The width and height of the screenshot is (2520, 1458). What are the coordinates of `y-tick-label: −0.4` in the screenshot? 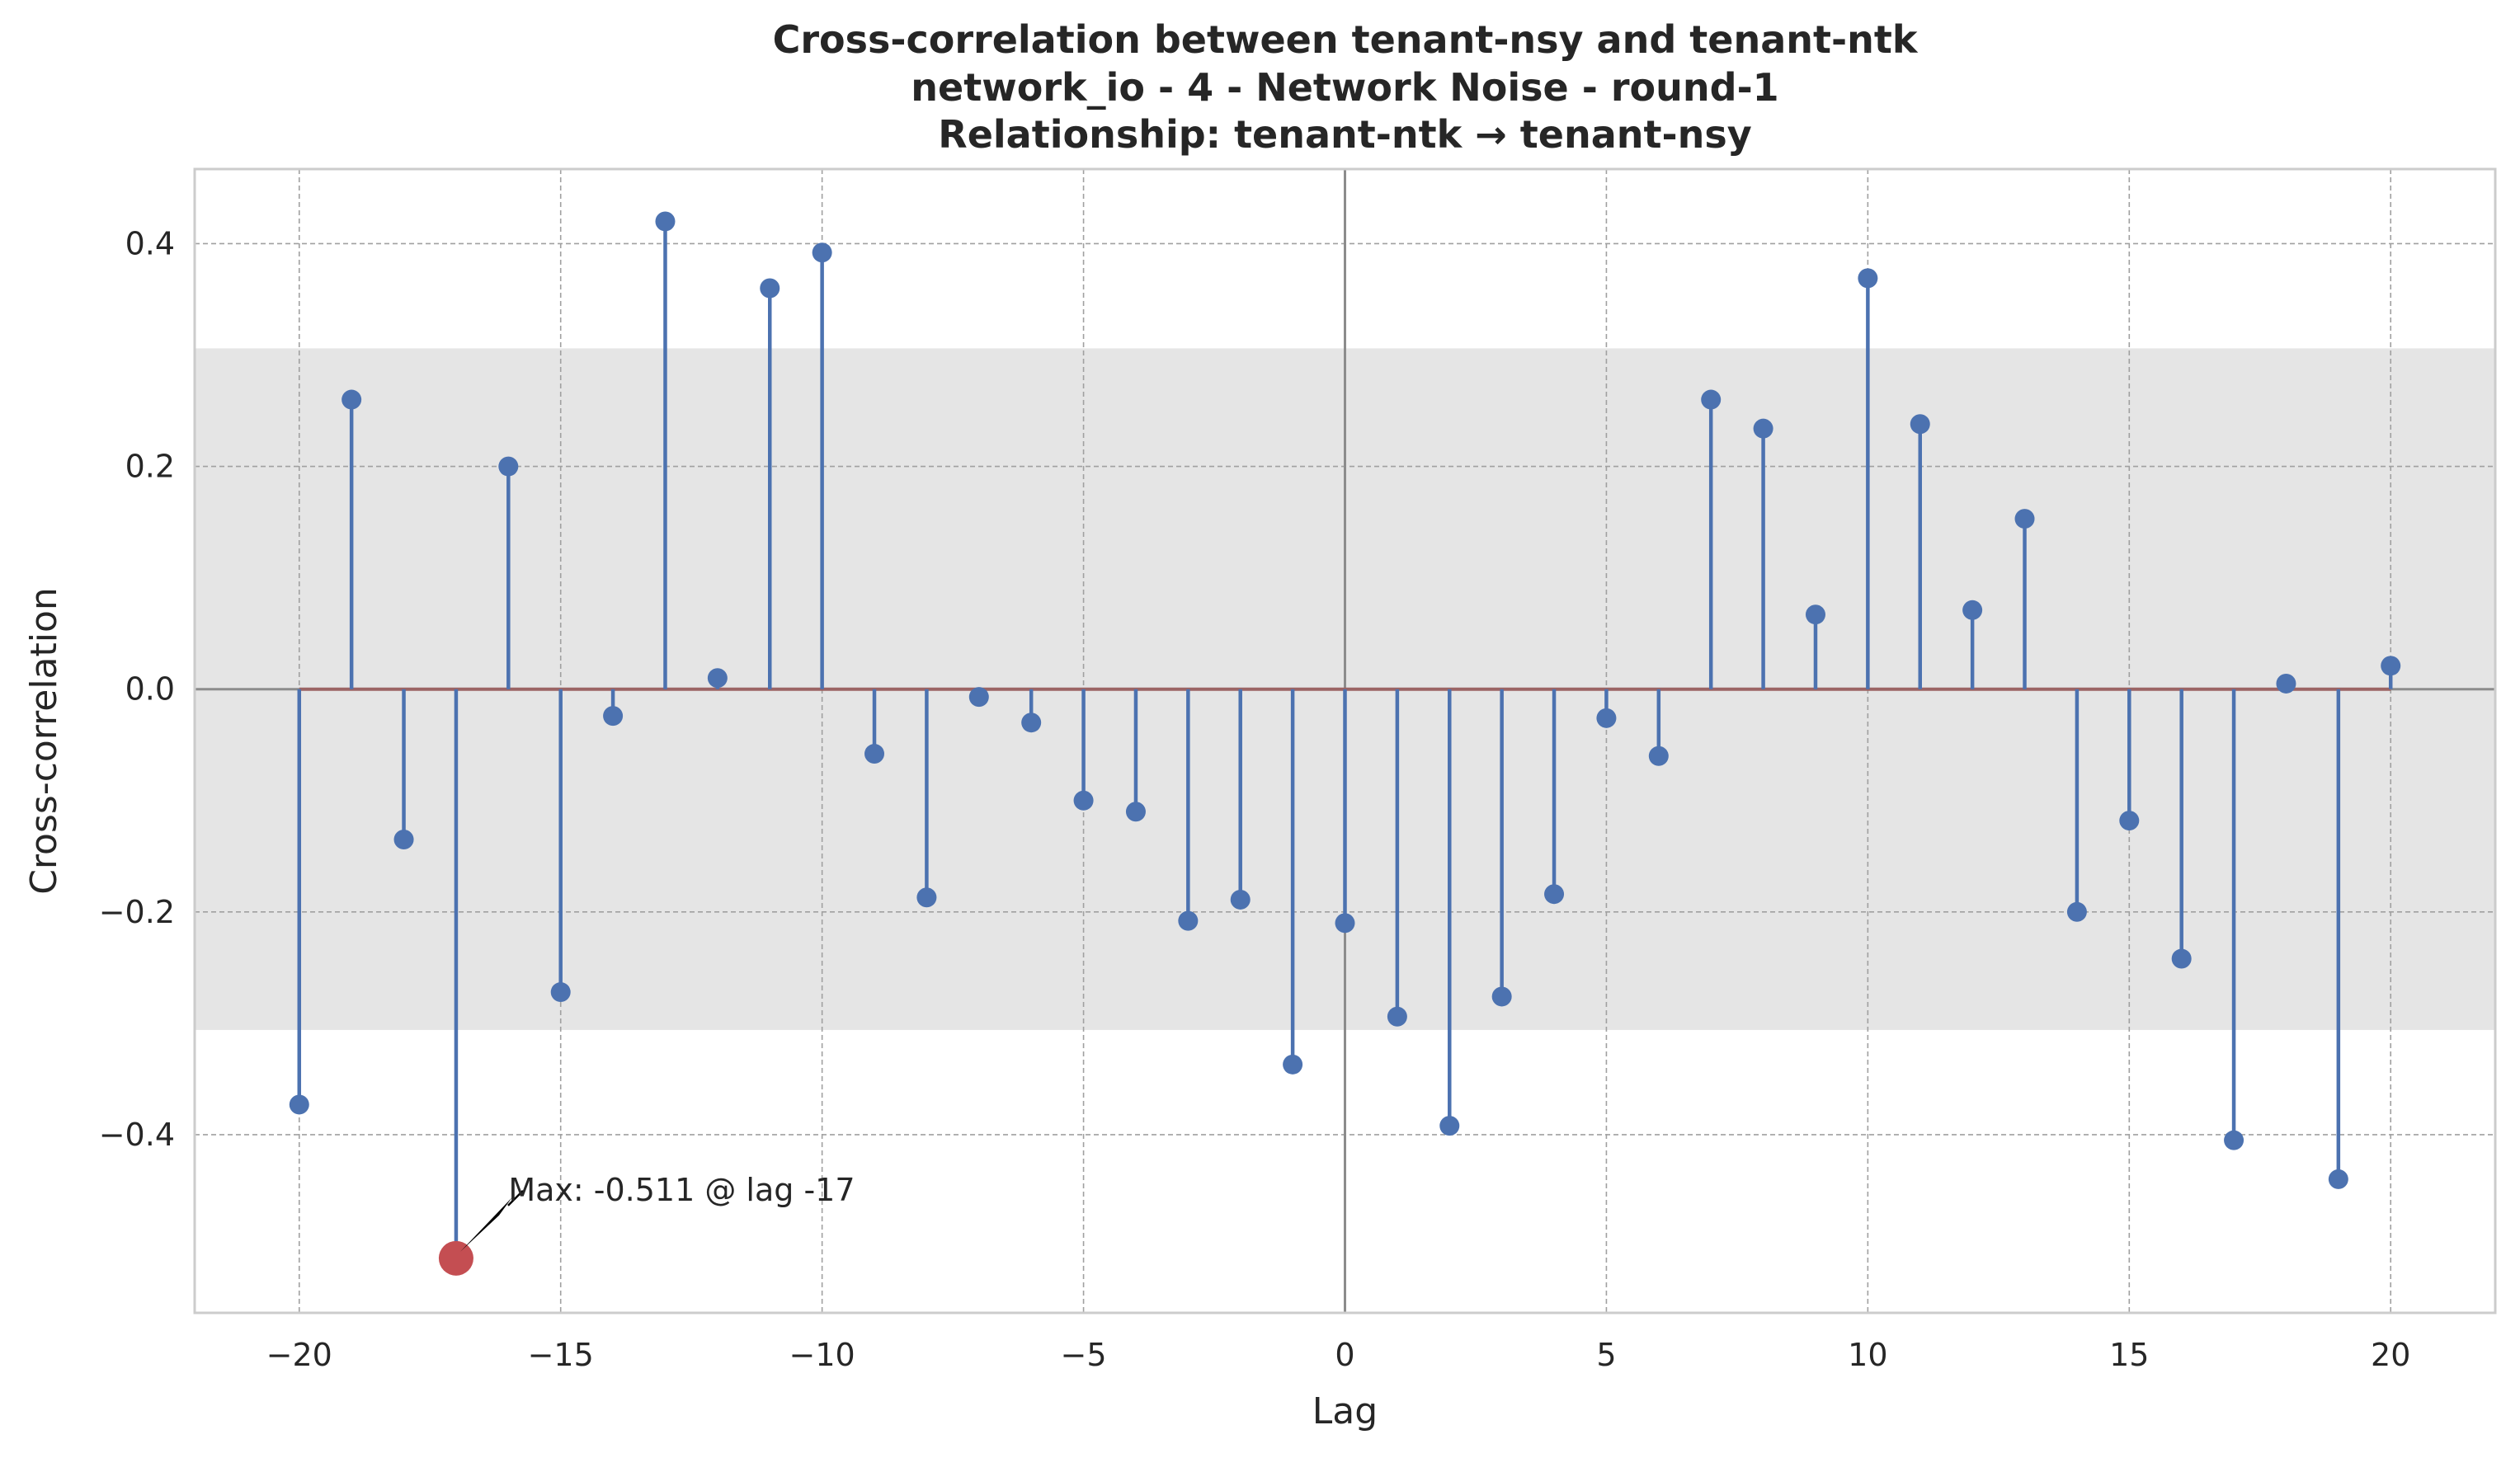 It's located at (137, 1135).